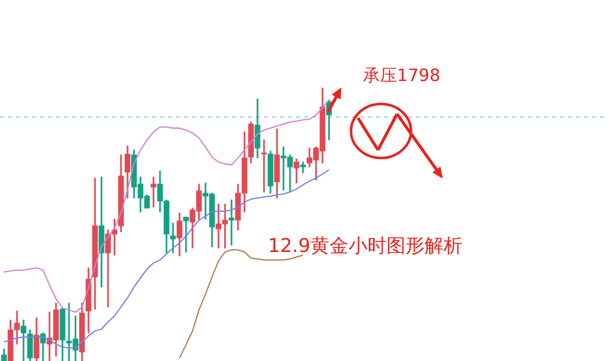 The width and height of the screenshot is (608, 361). Describe the element at coordinates (401, 76) in the screenshot. I see `text: 承压1798` at that location.